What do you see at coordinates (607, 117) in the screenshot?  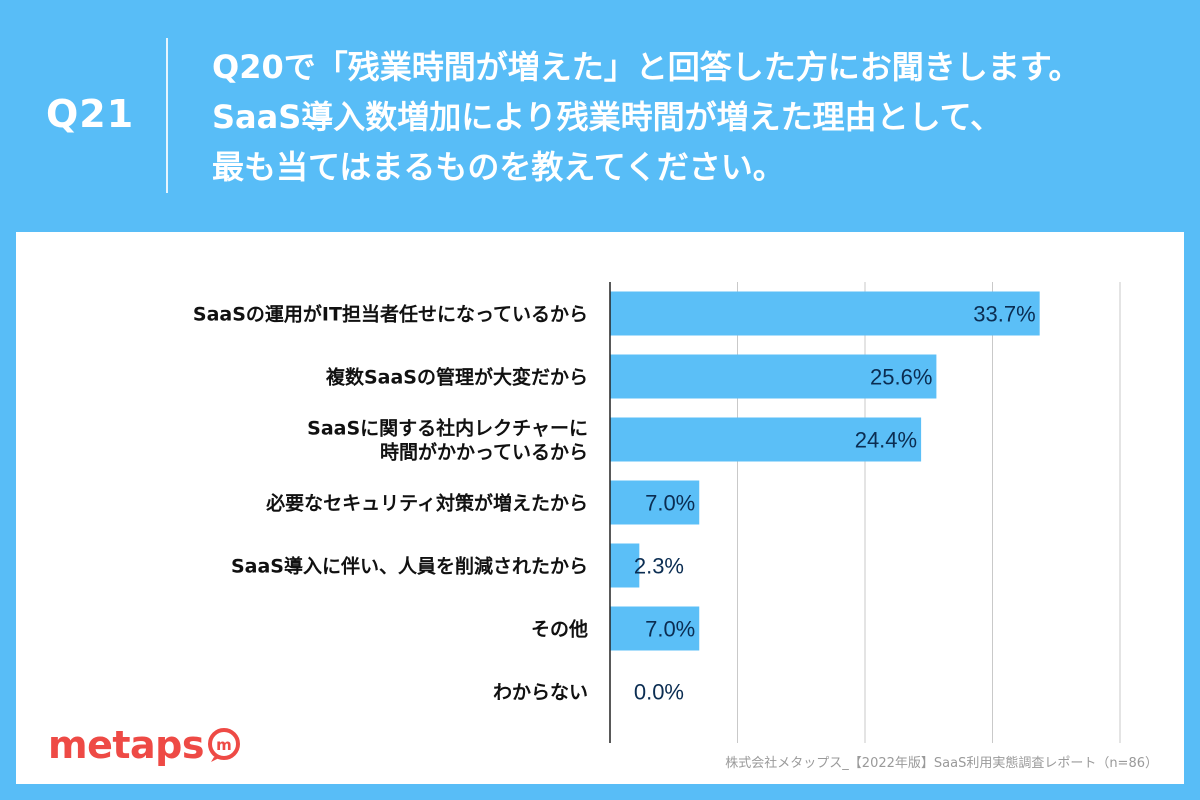 I see `question-line: SaaS導入数増加により残業時間が増えた理由として、` at bounding box center [607, 117].